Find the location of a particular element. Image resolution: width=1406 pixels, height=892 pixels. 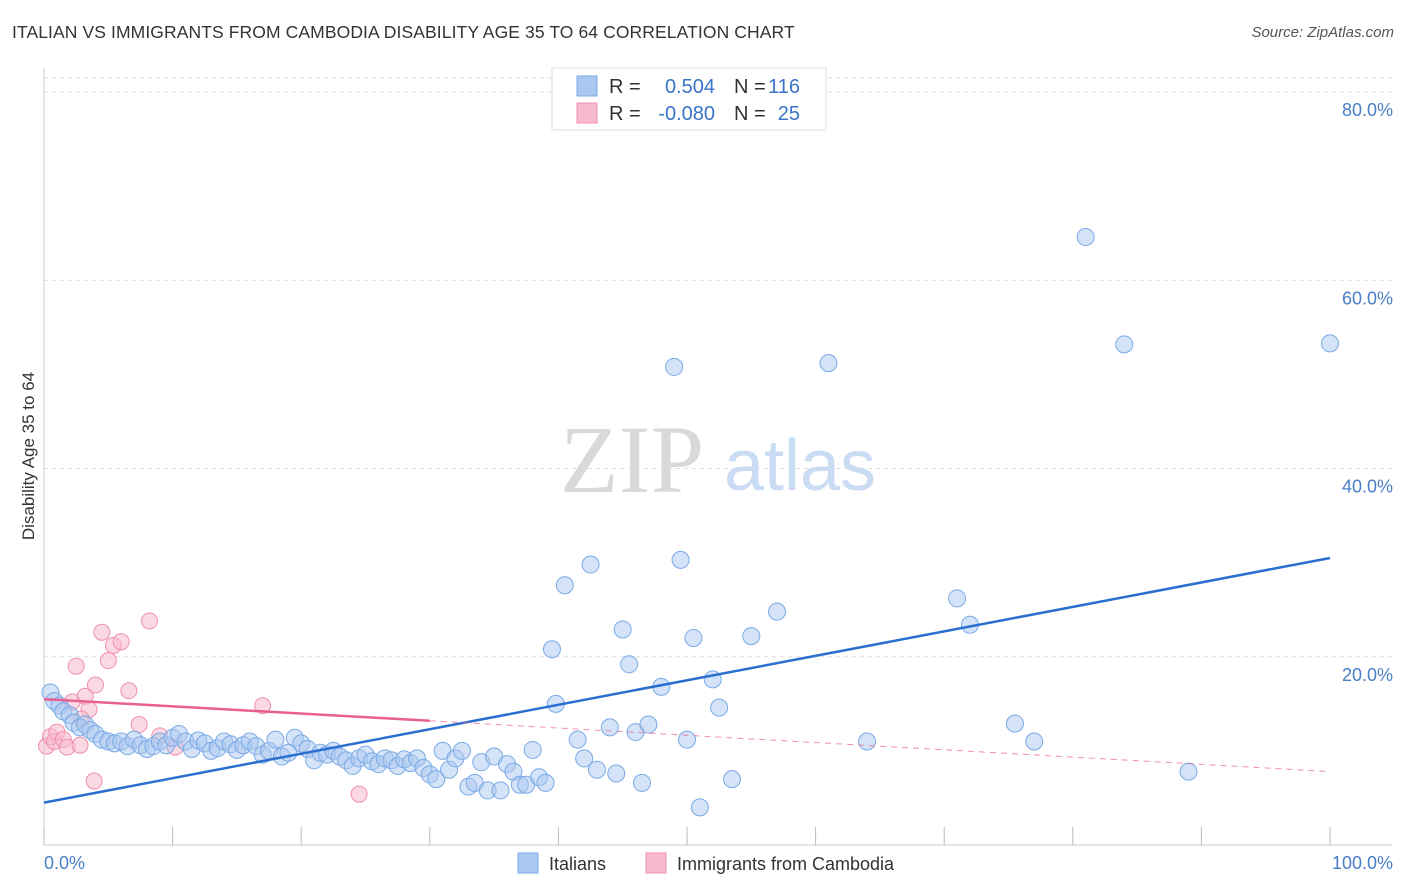

legend-box is located at coordinates (689, 99).